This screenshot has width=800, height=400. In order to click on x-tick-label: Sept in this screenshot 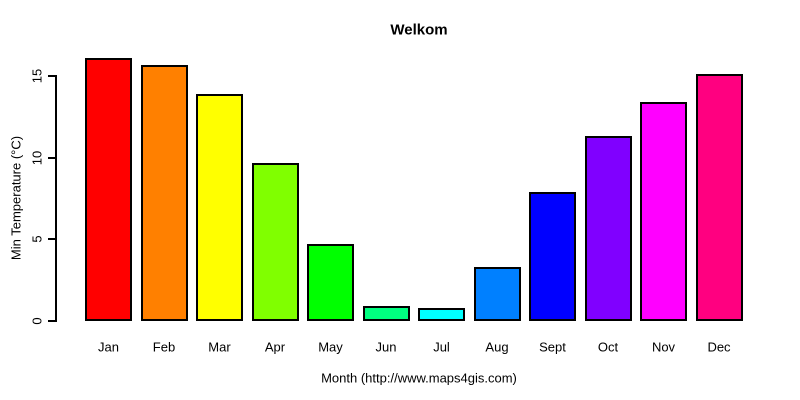, I will do `click(552, 347)`.